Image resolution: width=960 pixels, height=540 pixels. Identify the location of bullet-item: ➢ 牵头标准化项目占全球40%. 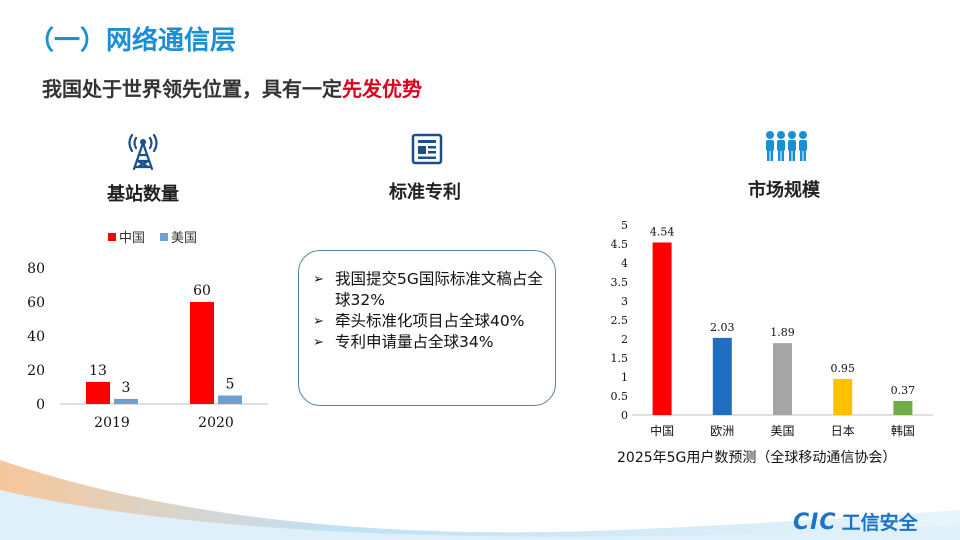
(419, 321).